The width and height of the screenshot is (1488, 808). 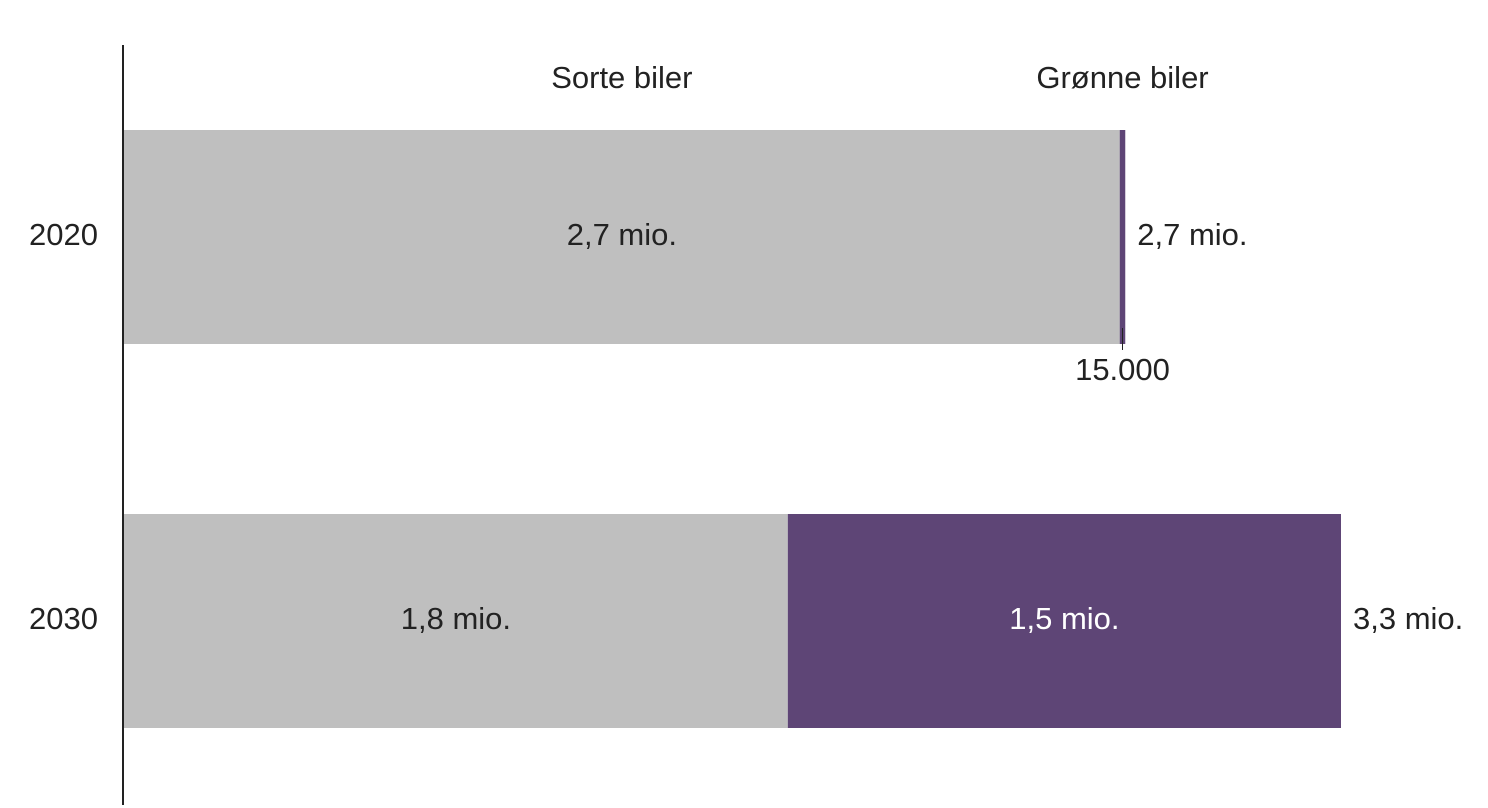 What do you see at coordinates (63, 234) in the screenshot?
I see `y-tick-label: 2020` at bounding box center [63, 234].